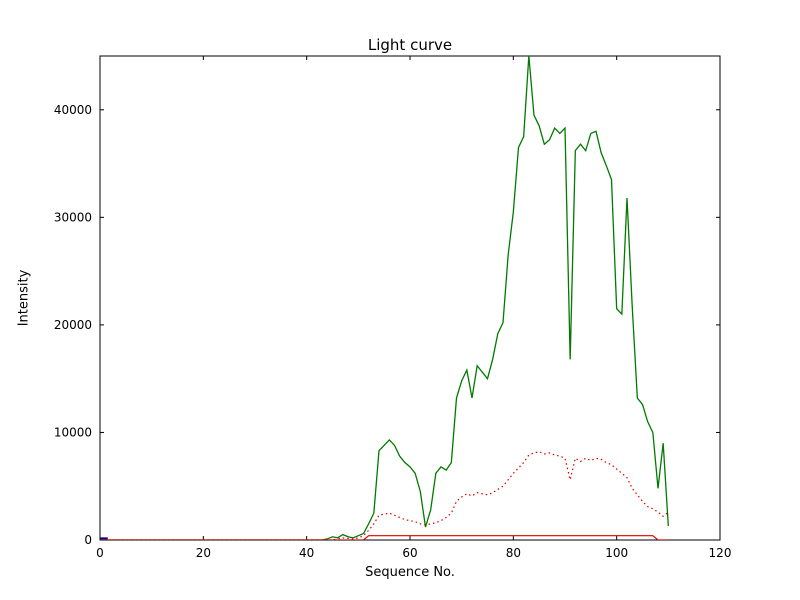 Image resolution: width=800 pixels, height=600 pixels. I want to click on y-tick-label: 10000, so click(73, 432).